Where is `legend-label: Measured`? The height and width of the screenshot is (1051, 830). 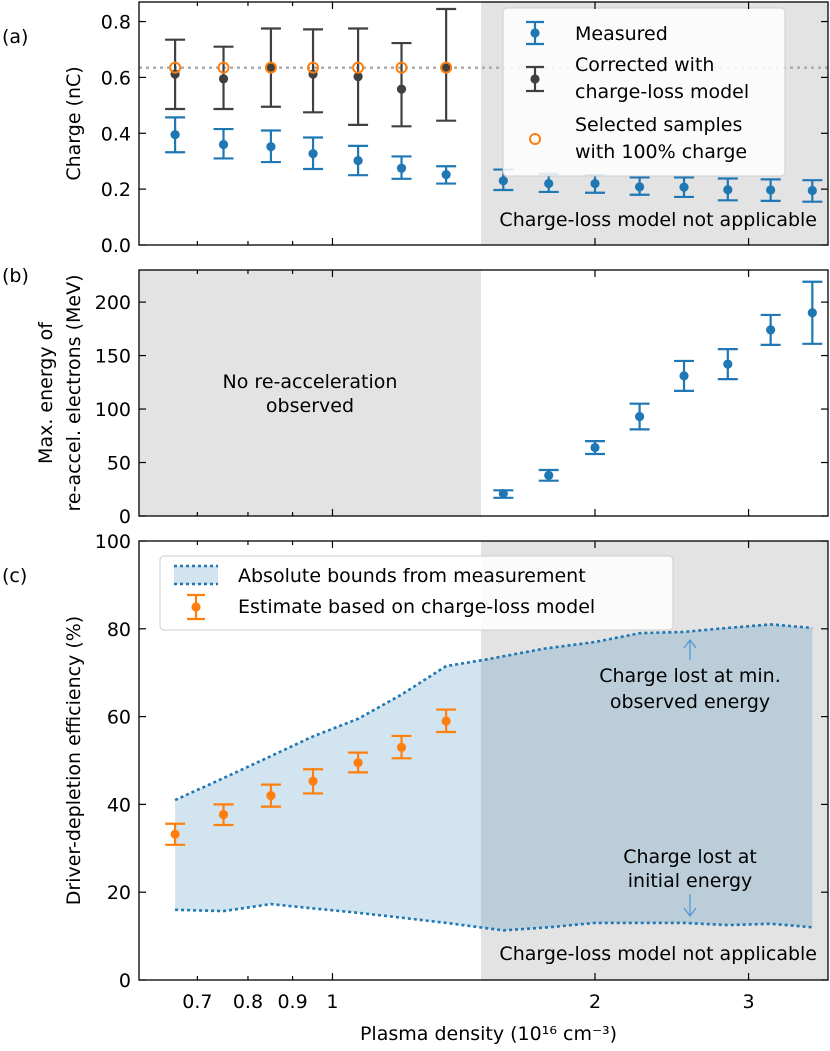 legend-label: Measured is located at coordinates (621, 34).